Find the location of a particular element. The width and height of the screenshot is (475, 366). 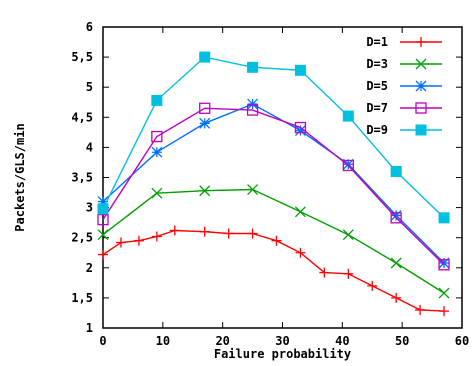

y-axis-label: Packets/GLS/min is located at coordinates (20, 177).